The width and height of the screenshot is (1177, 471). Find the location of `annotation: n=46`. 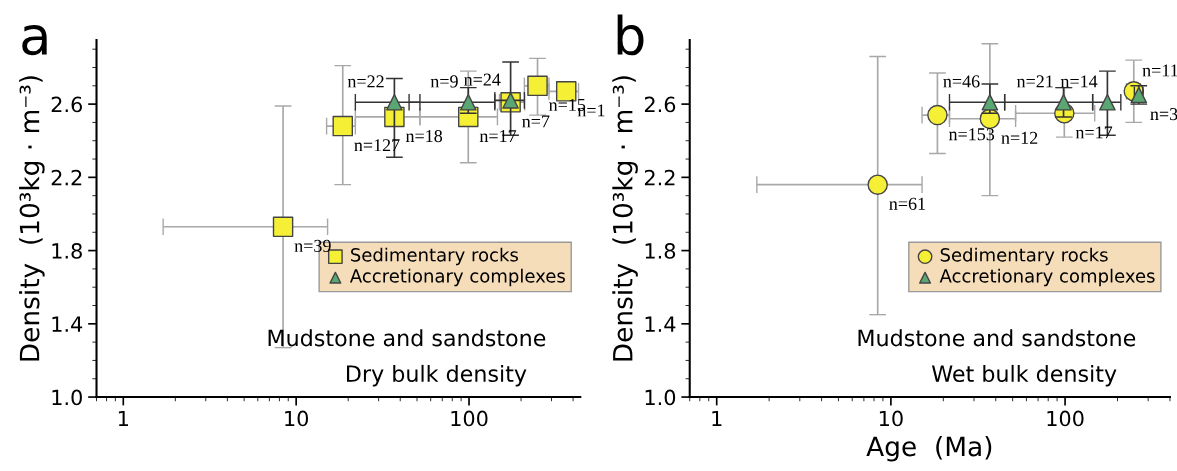

annotation: n=46 is located at coordinates (961, 81).